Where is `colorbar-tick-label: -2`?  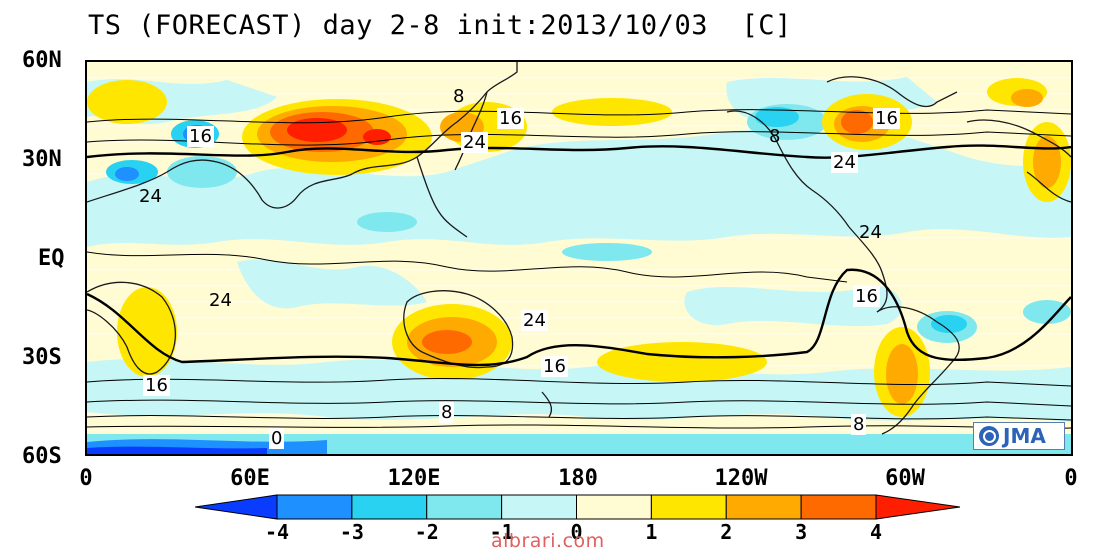
colorbar-tick-label: -2 is located at coordinates (426, 532).